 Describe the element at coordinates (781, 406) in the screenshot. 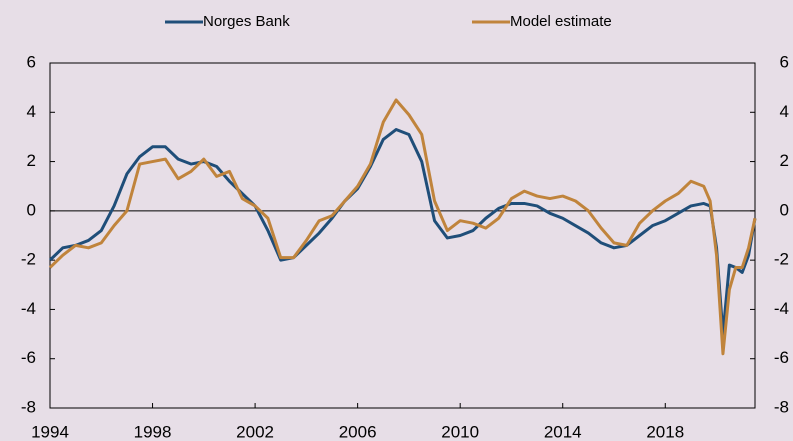

I see `y2-tick-label: -8` at that location.